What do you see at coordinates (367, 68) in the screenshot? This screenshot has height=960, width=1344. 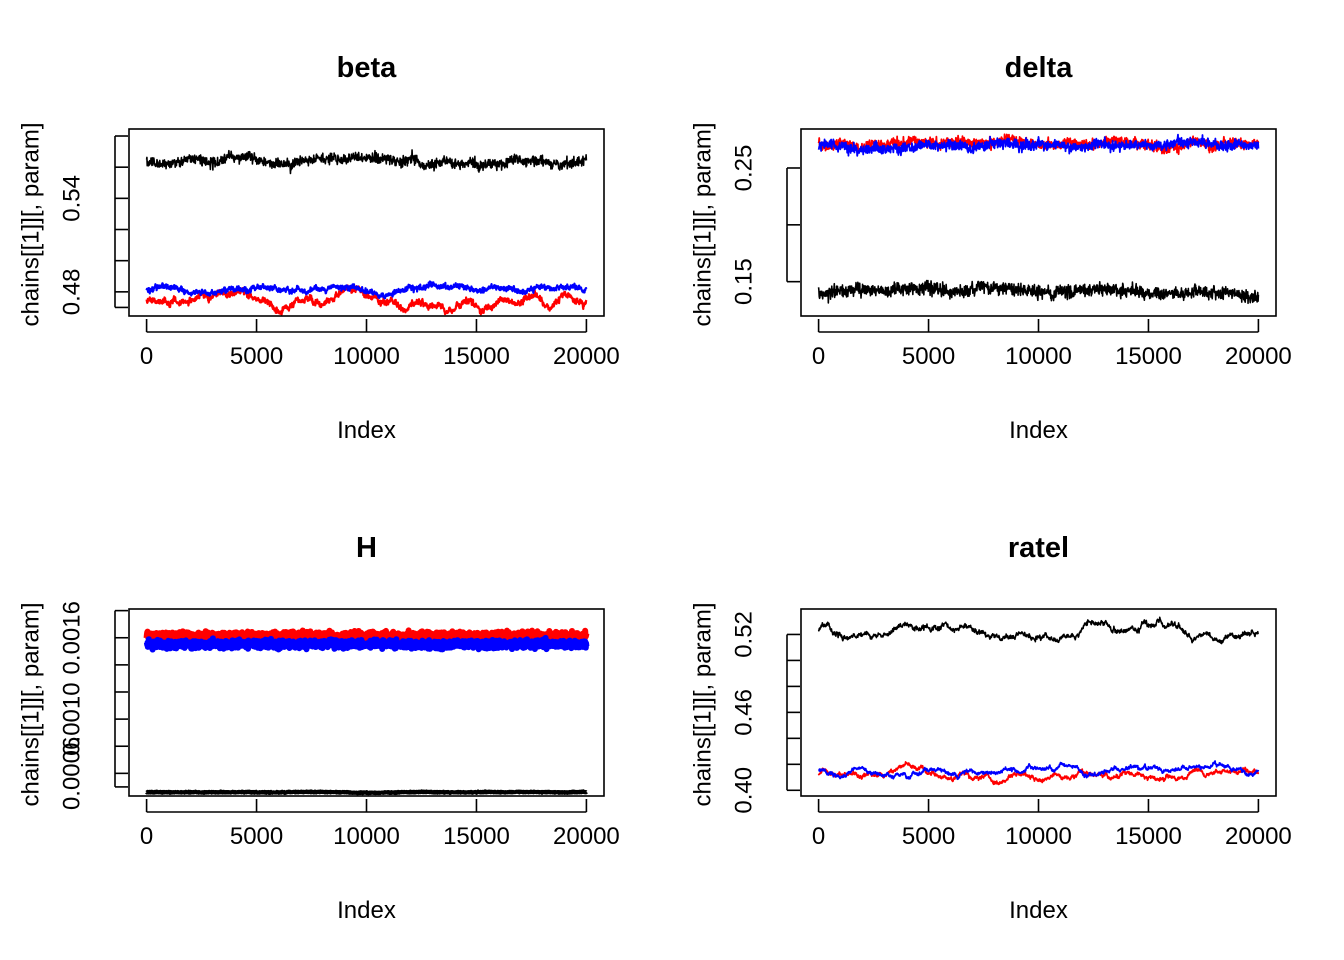 I see `panel-title: beta` at bounding box center [367, 68].